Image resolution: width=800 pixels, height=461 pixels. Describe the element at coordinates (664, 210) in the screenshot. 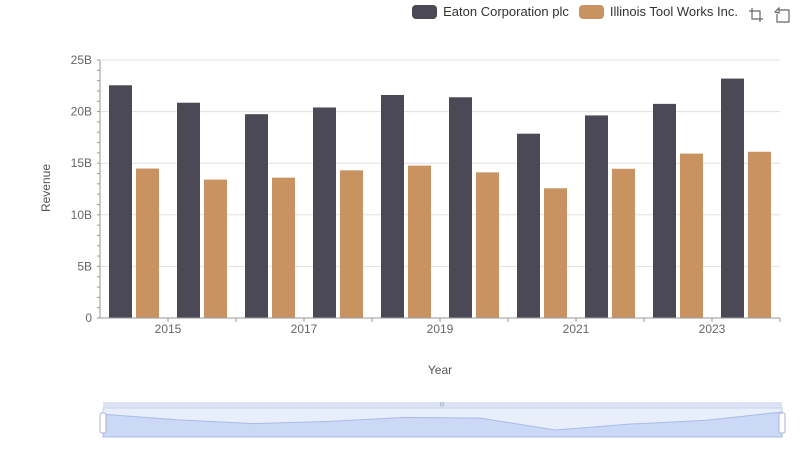

I see `bar-eaton-2022` at that location.